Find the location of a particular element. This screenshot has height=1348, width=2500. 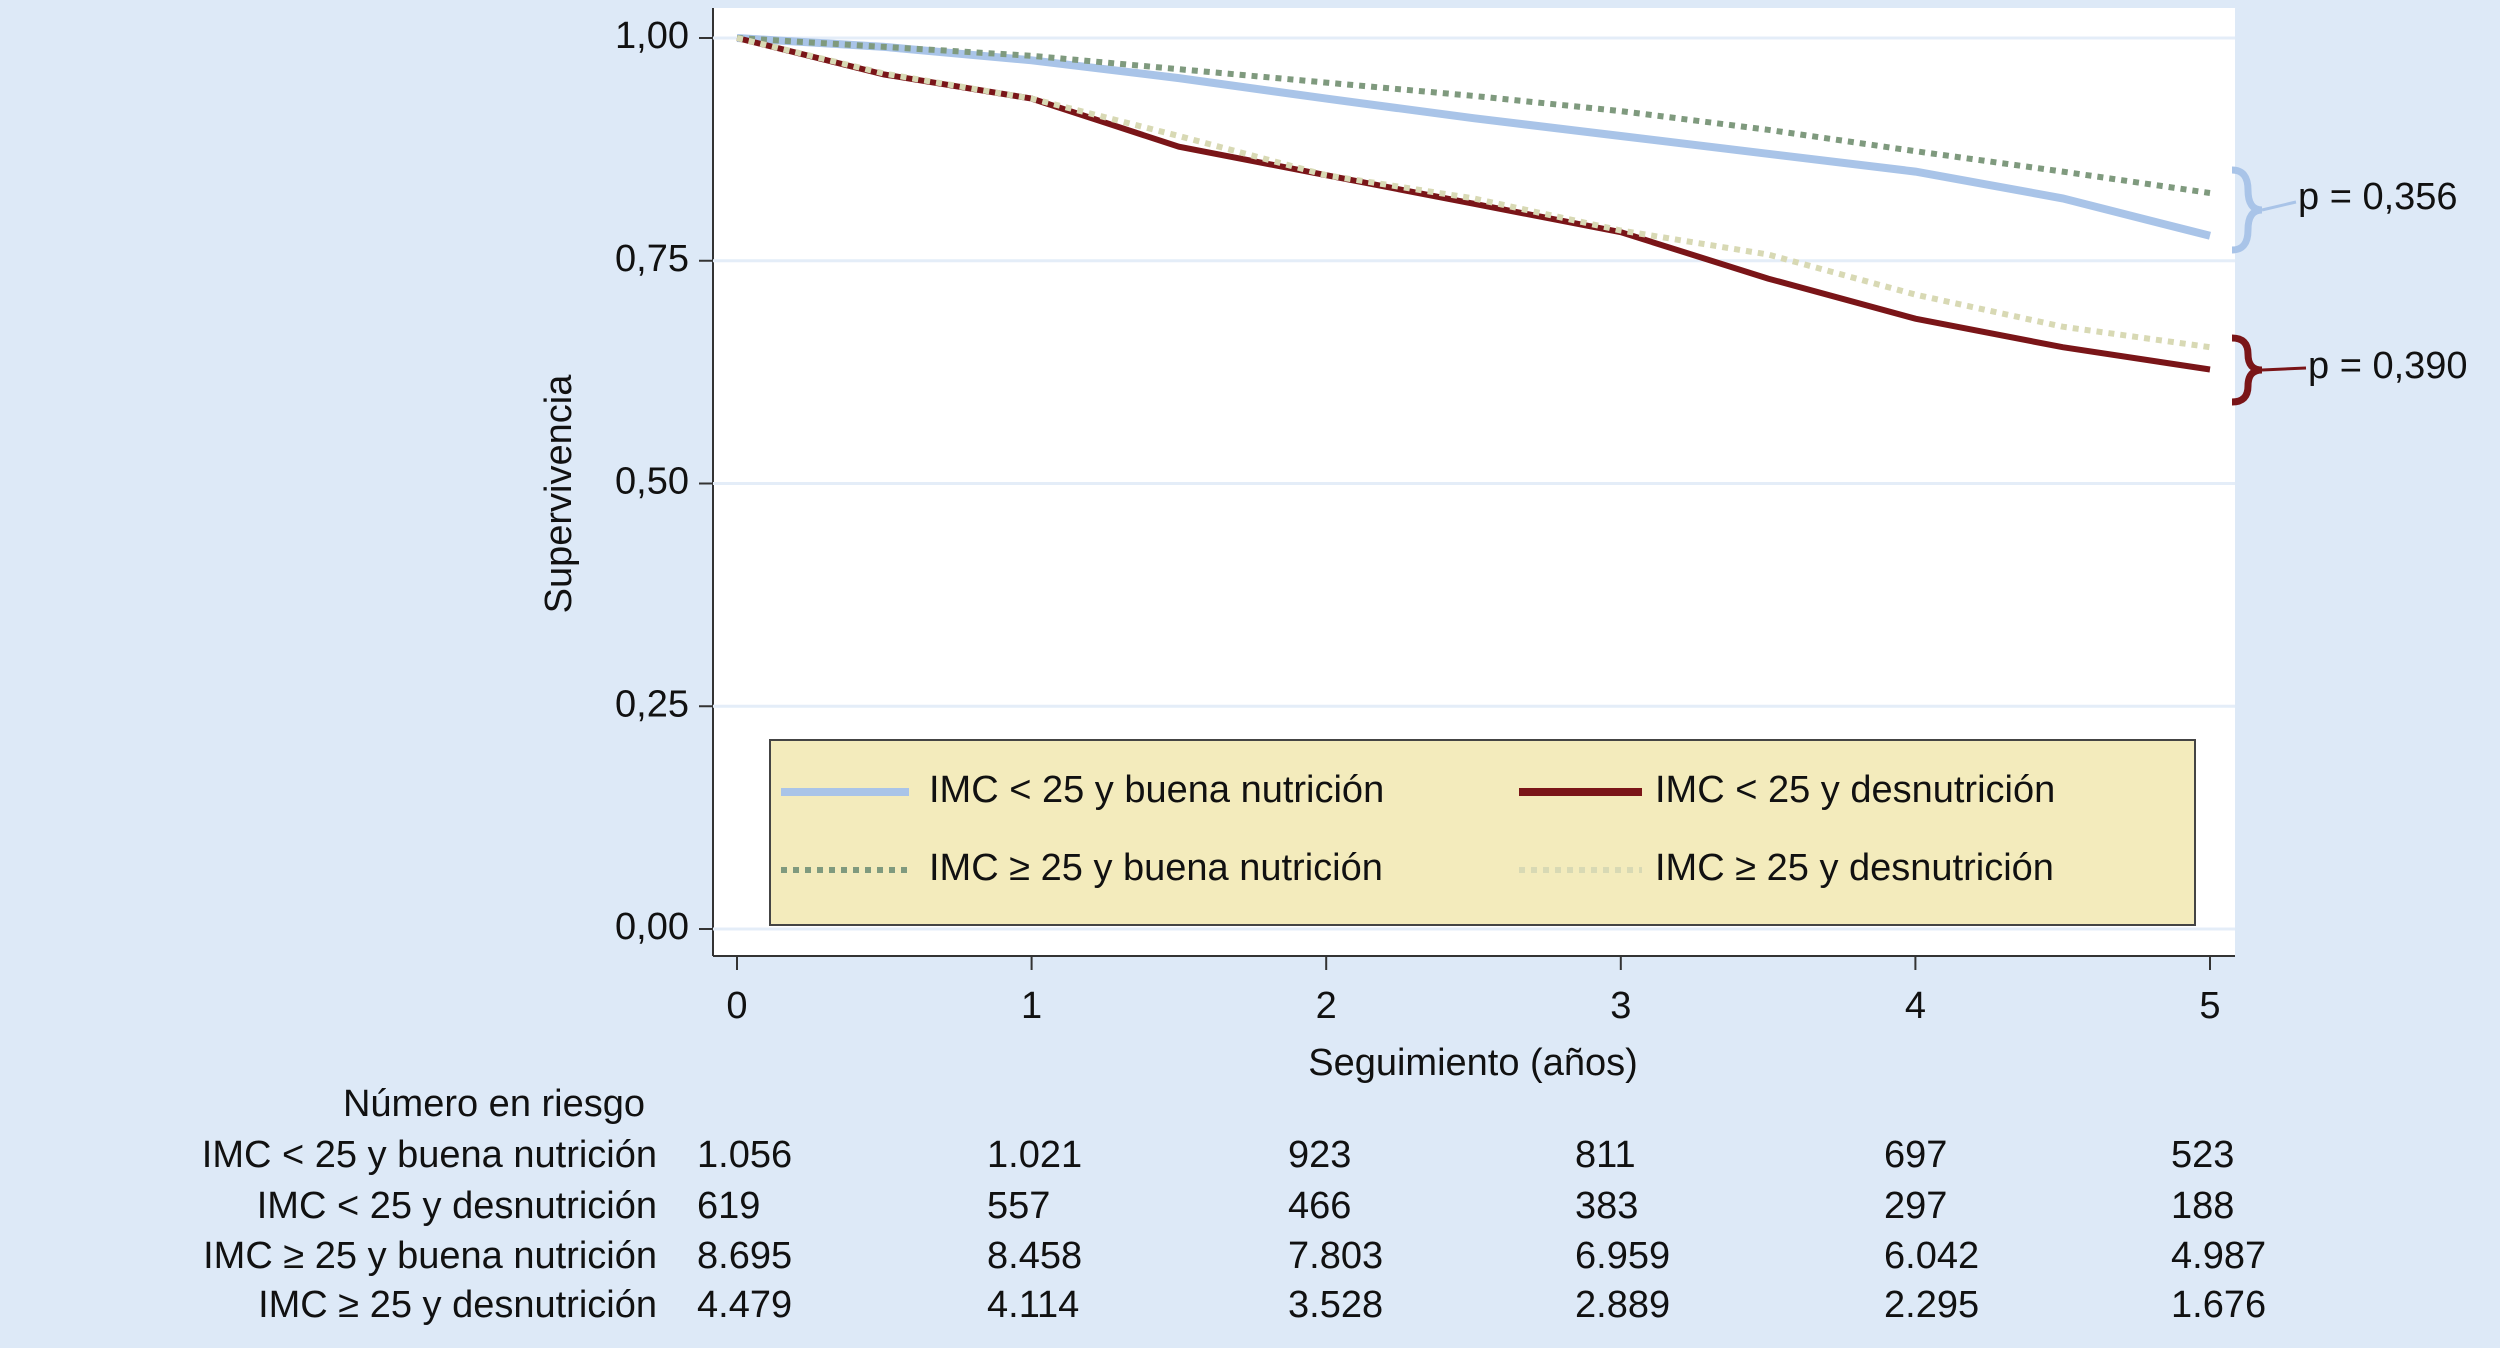

risk-count: 466 is located at coordinates (1319, 1206).